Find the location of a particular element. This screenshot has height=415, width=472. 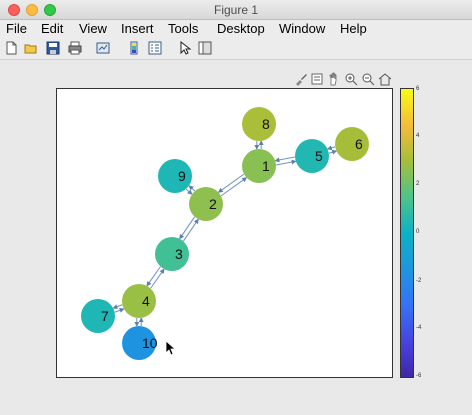

colorbar-tick-label: -4 is located at coordinates (419, 328).